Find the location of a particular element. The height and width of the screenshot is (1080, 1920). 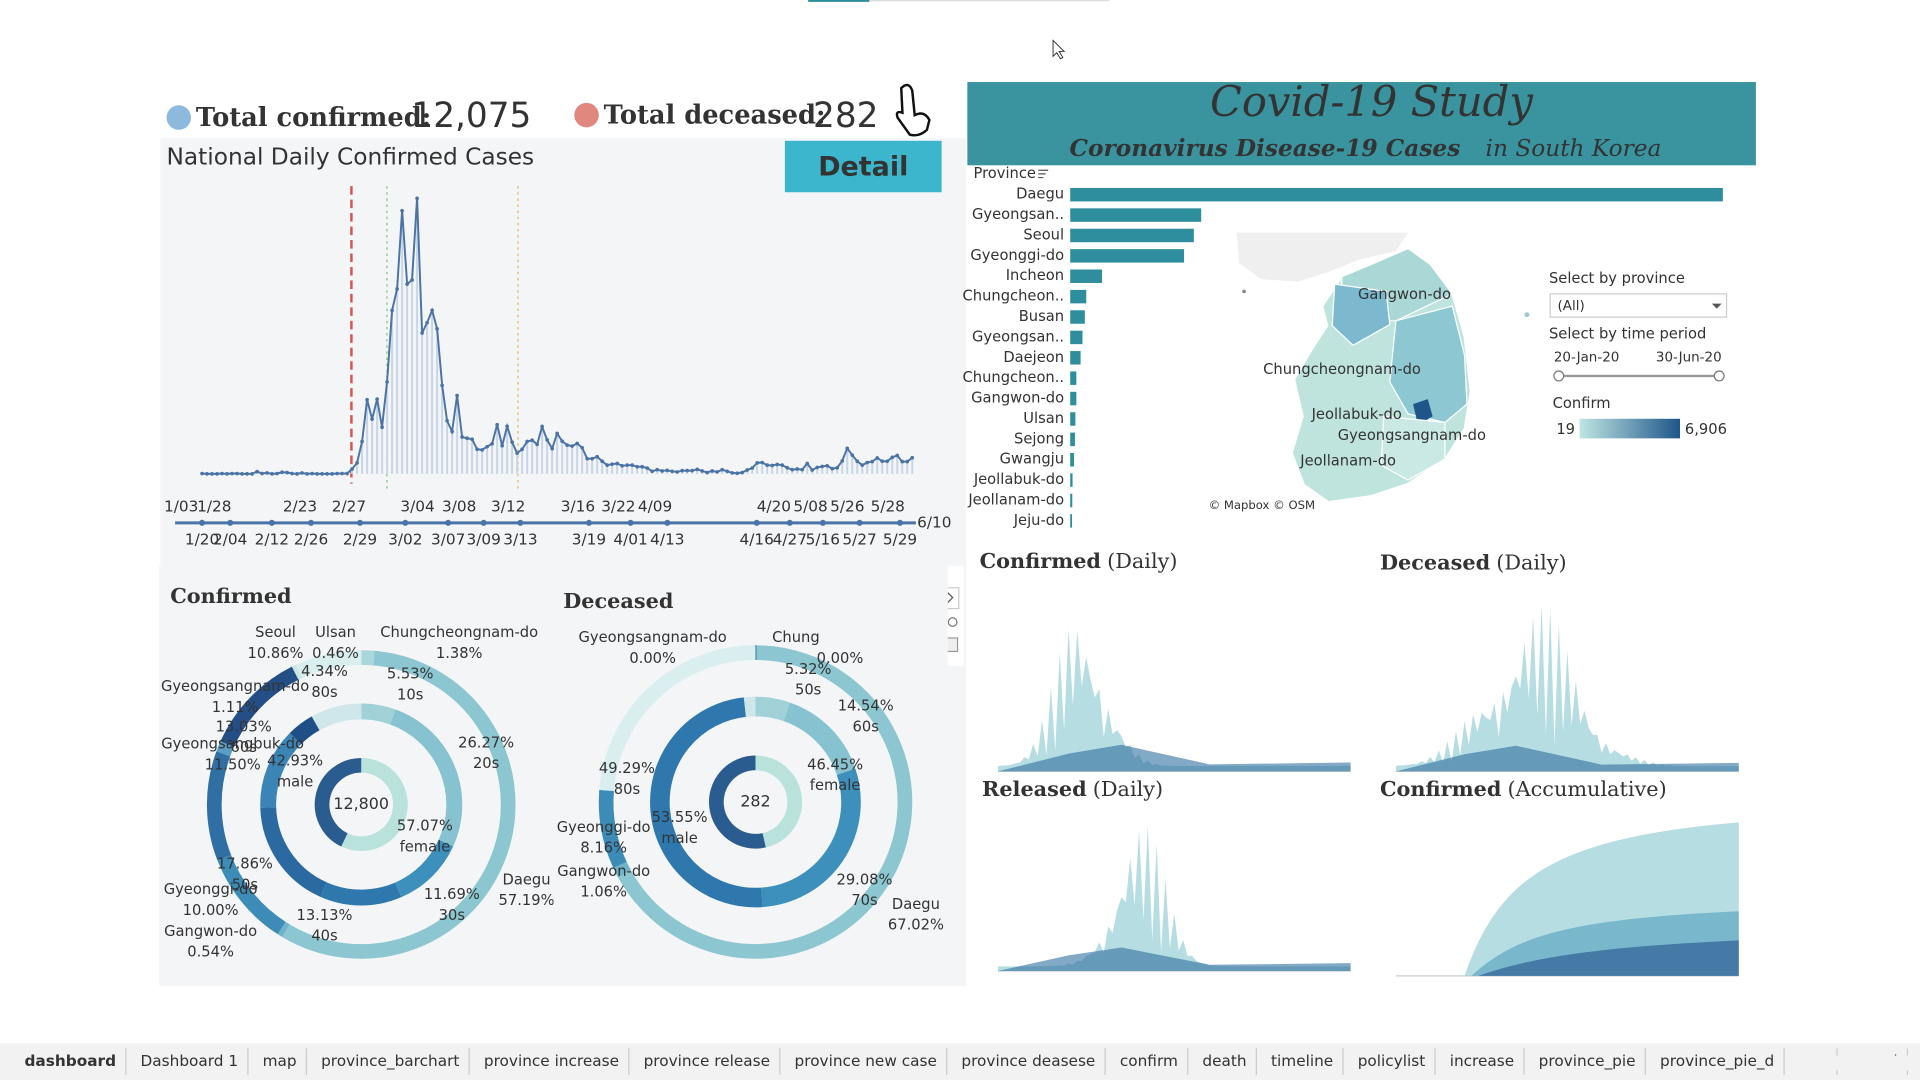

sheet-tab: policylist is located at coordinates (1392, 1061).